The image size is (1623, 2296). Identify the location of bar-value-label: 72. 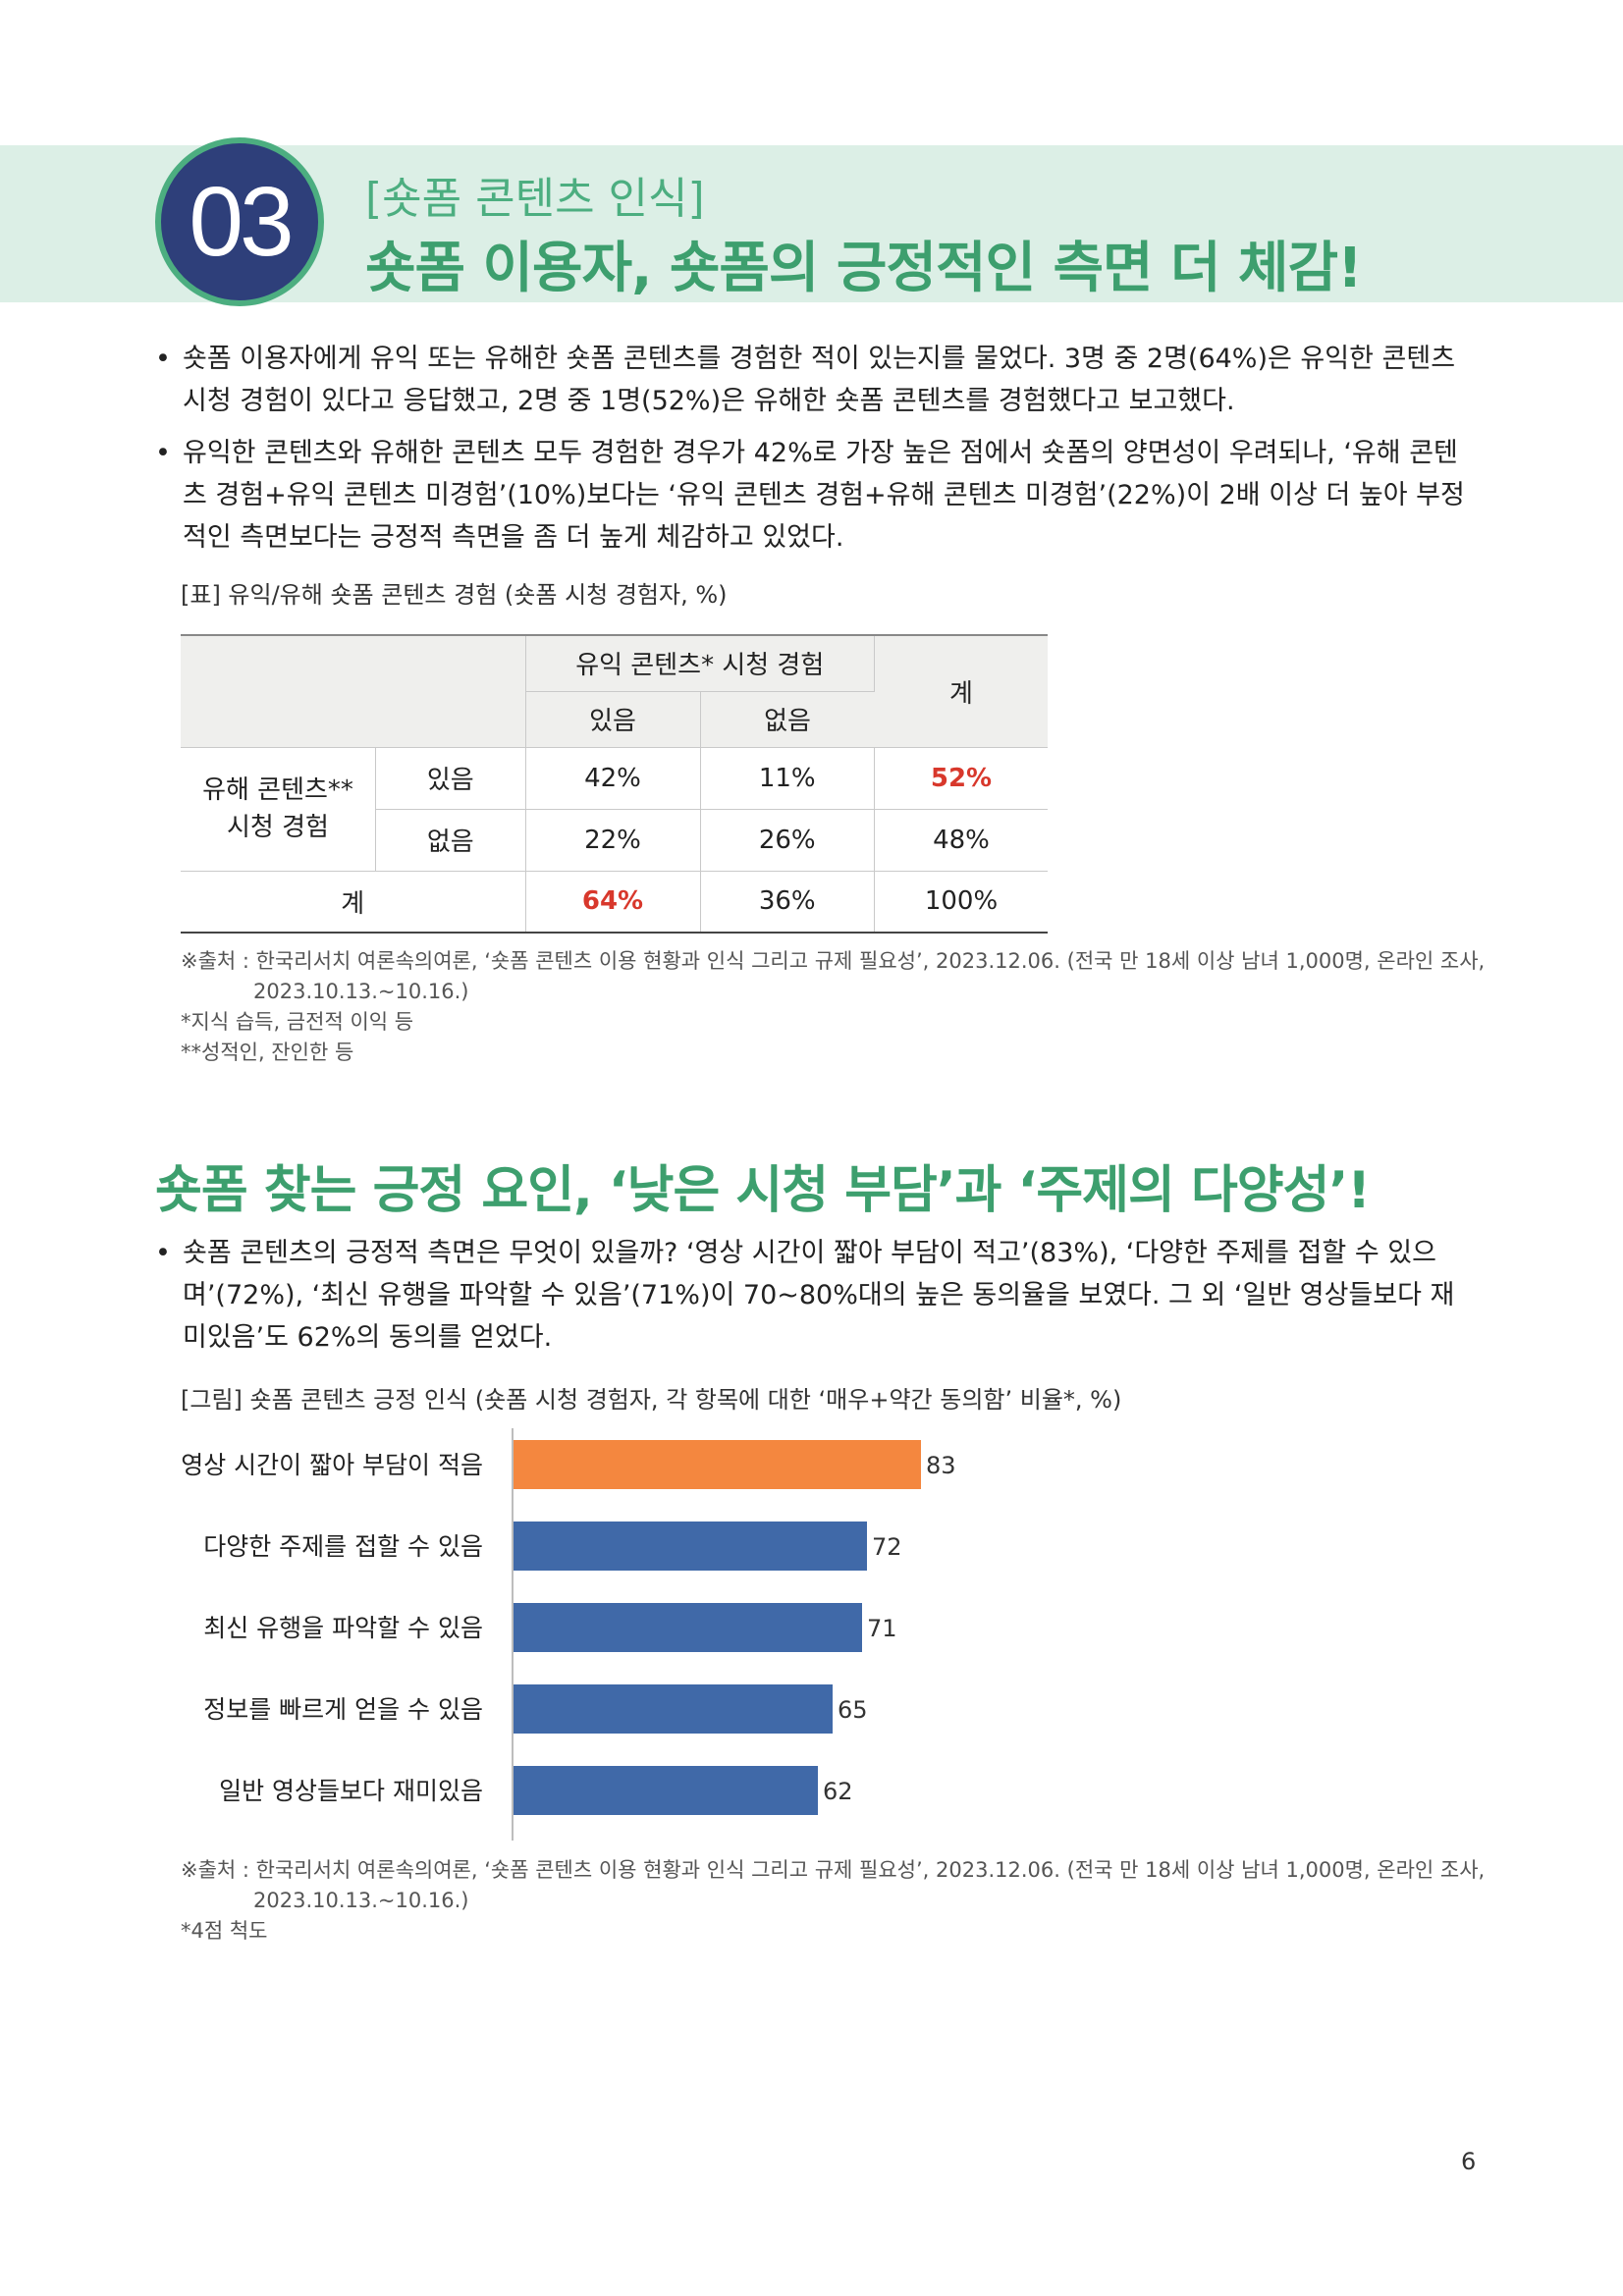
(887, 1547).